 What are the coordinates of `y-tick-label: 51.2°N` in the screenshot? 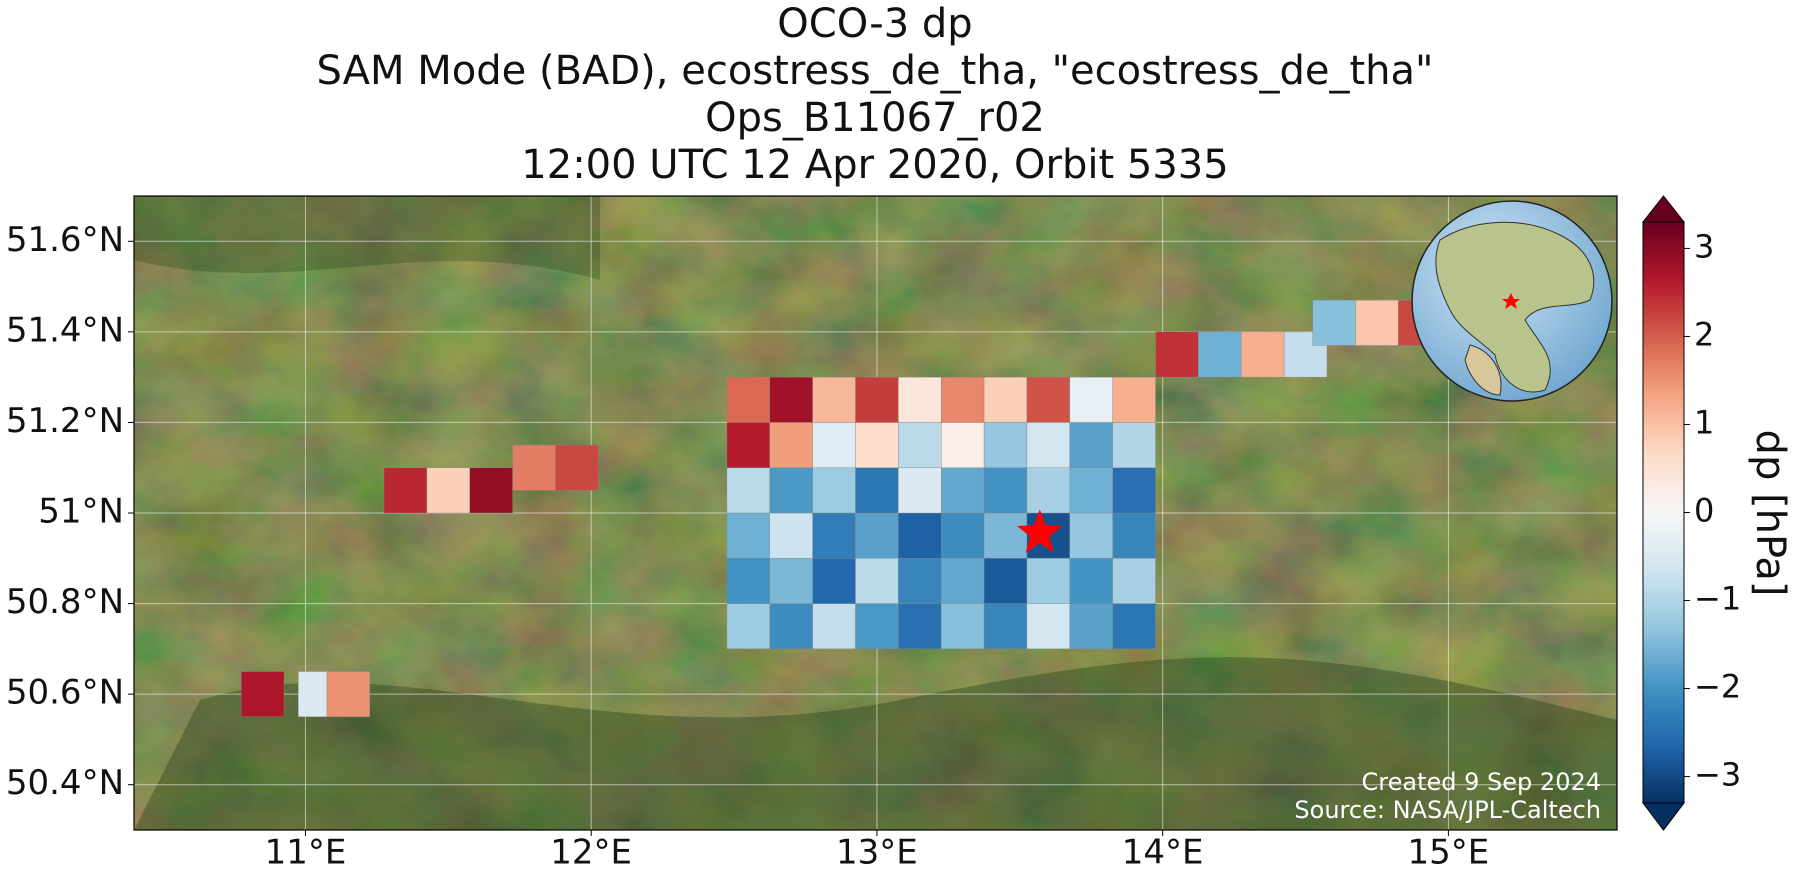 It's located at (65, 421).